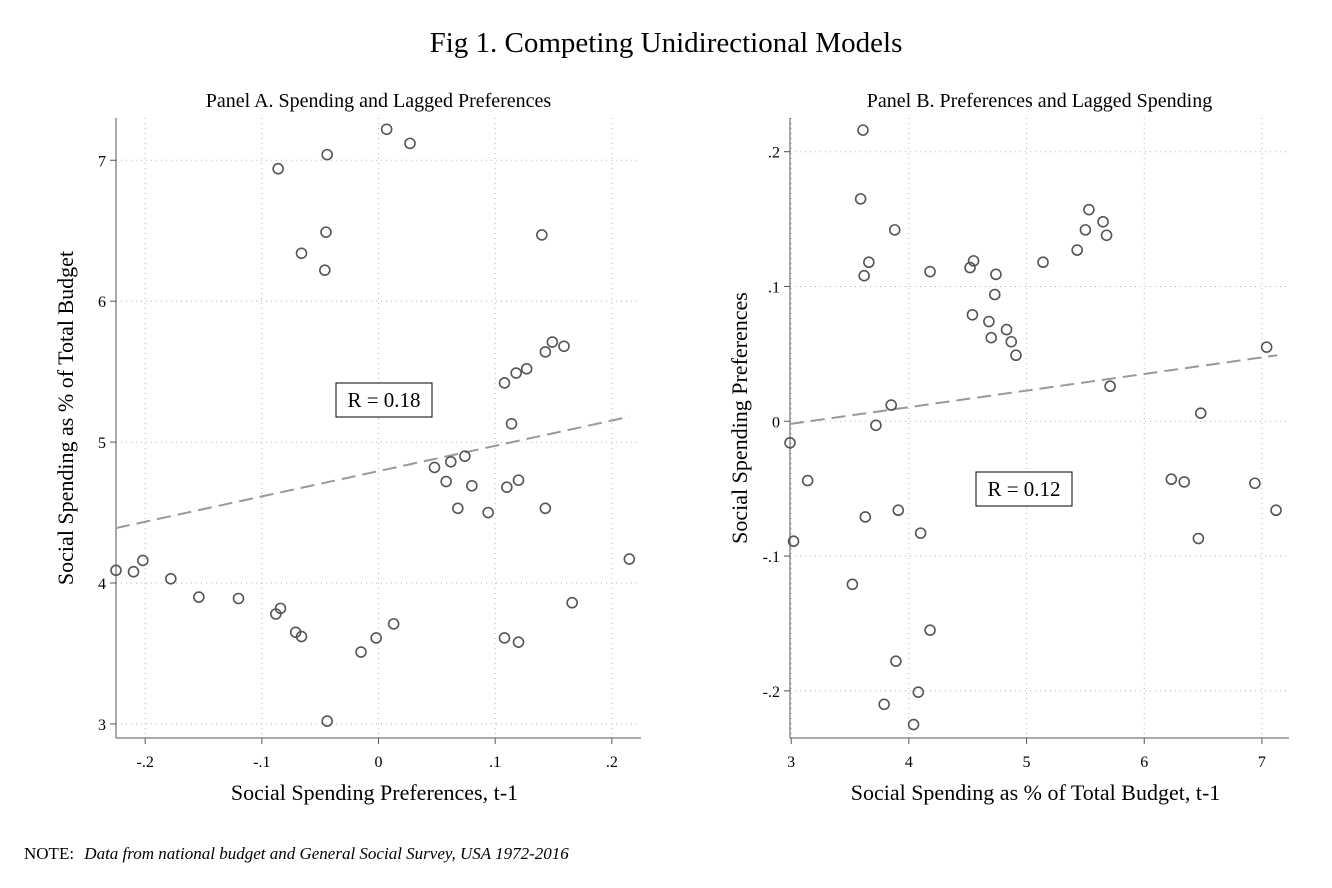 The image size is (1332, 888). What do you see at coordinates (612, 762) in the screenshot?
I see `x-tick-label: .2` at bounding box center [612, 762].